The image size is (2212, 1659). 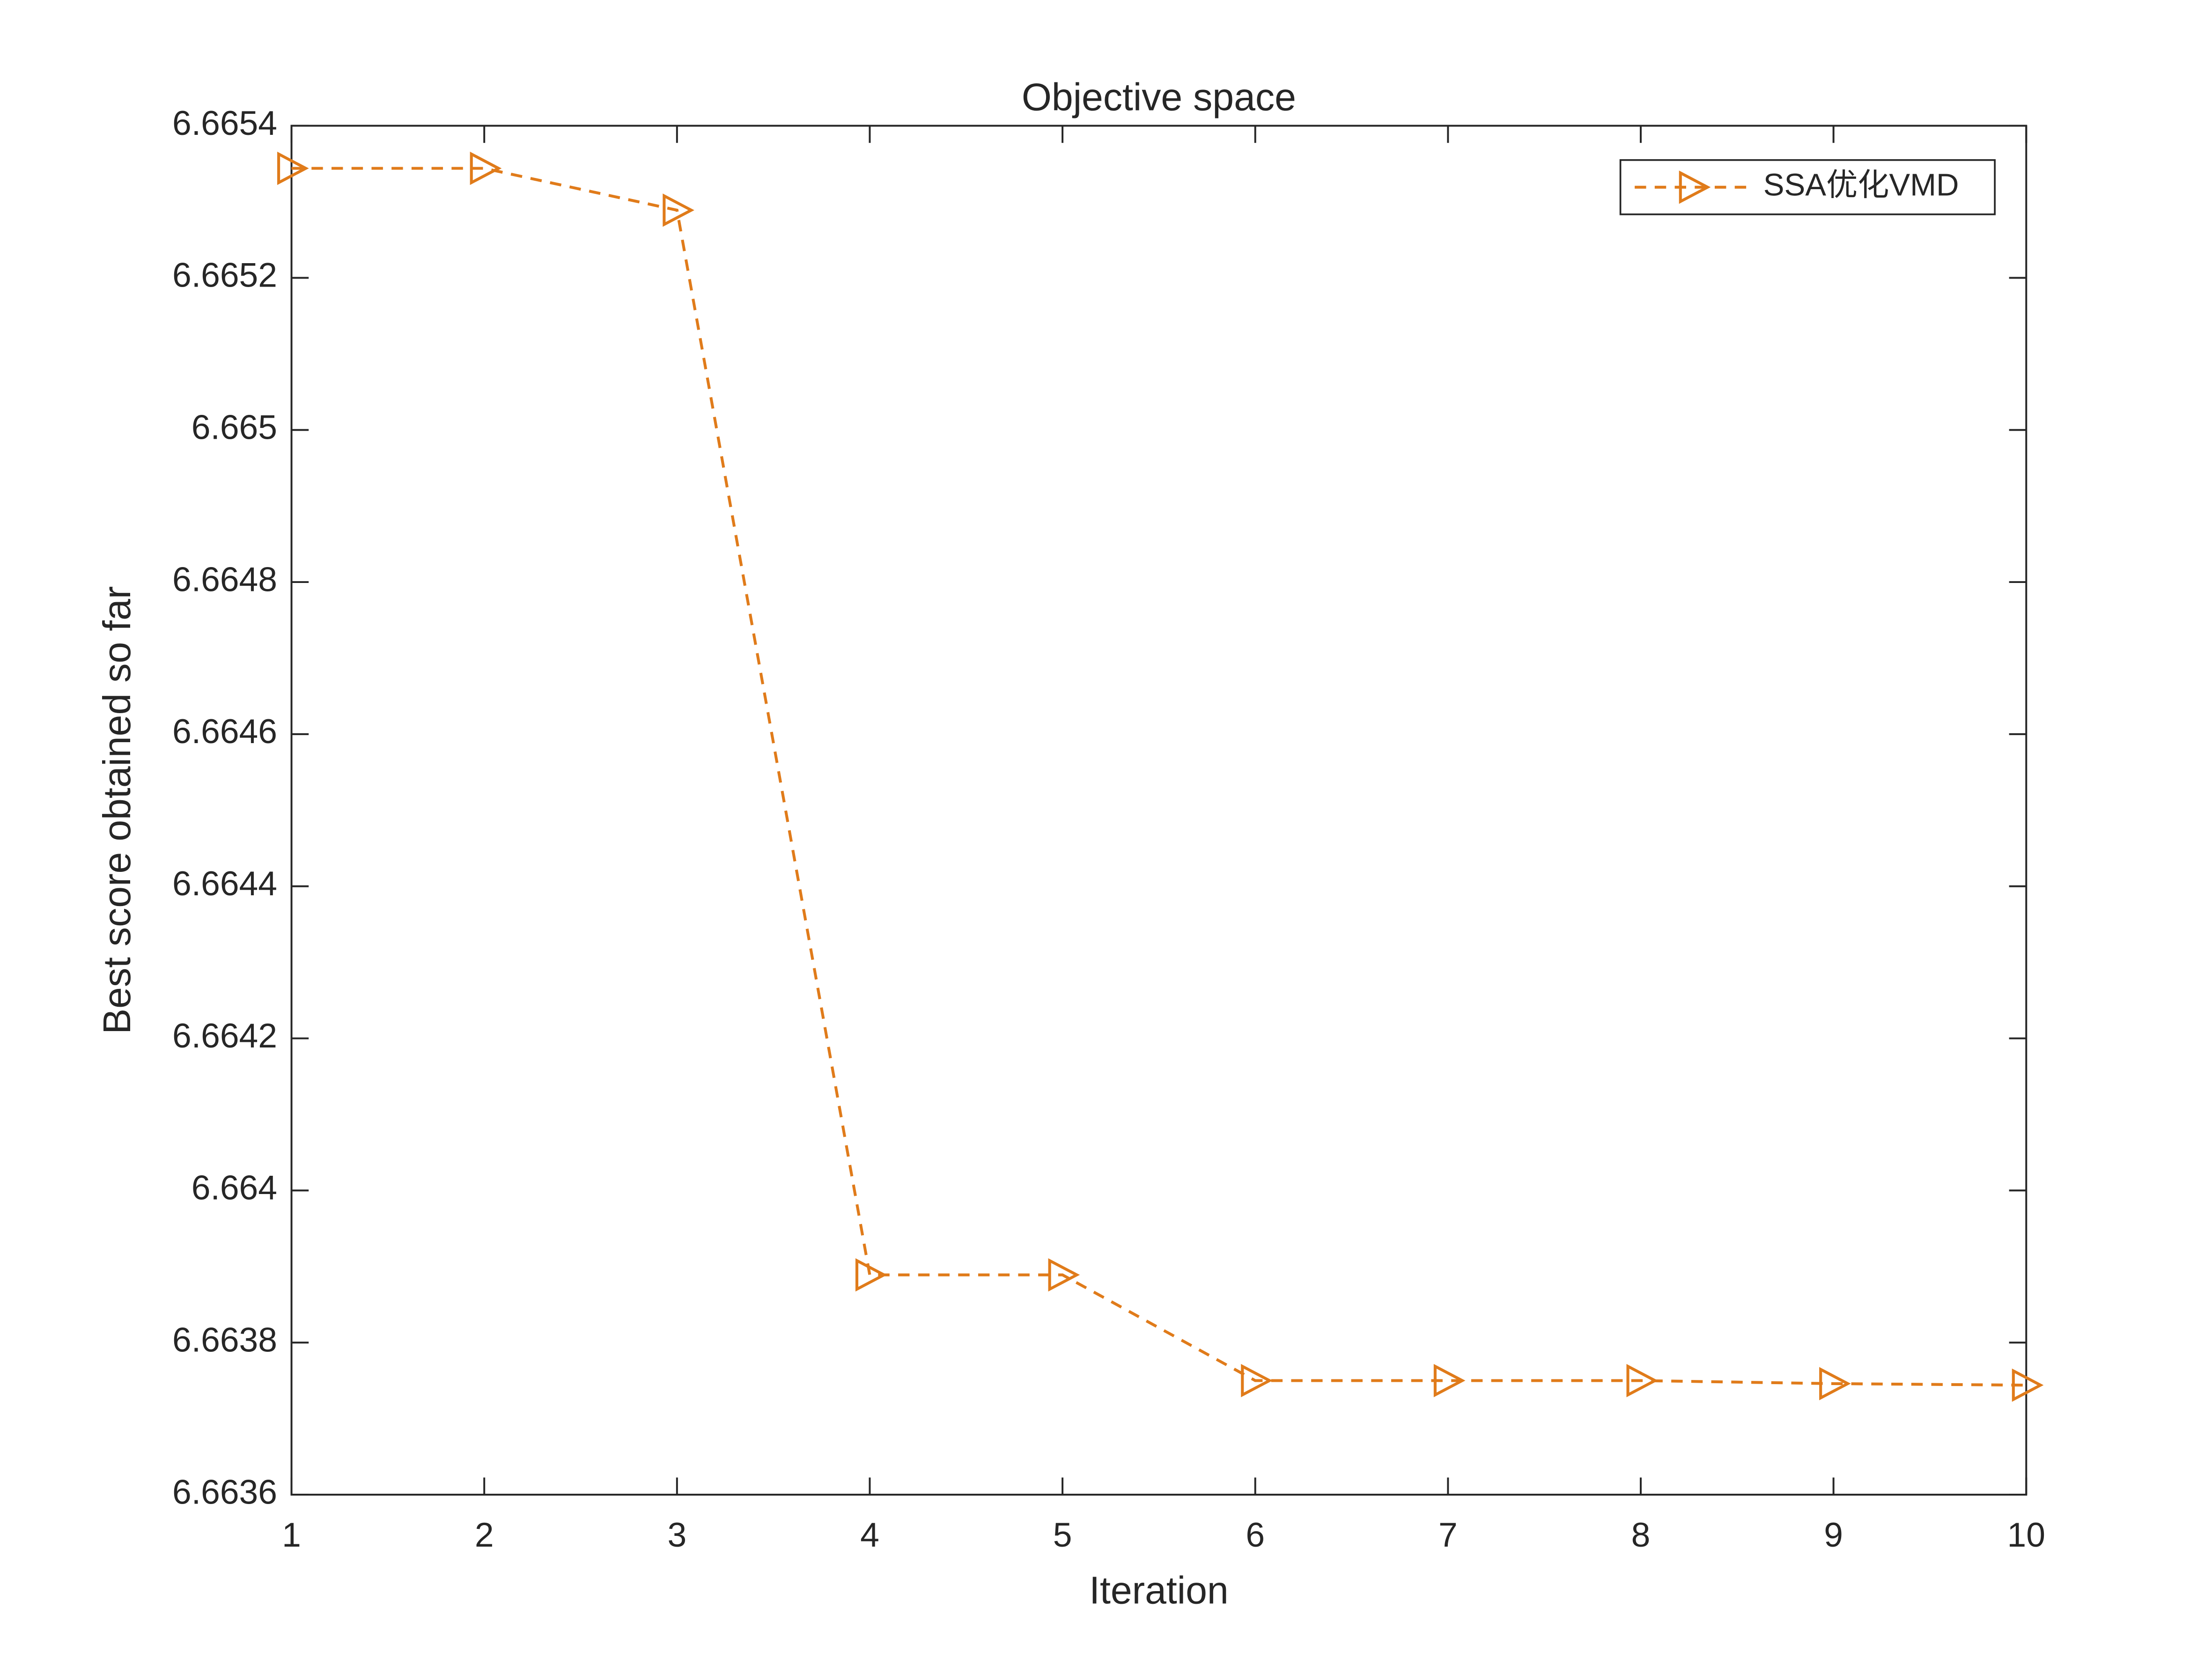 I want to click on y-tick-label: 6.6642, so click(x=224, y=1036).